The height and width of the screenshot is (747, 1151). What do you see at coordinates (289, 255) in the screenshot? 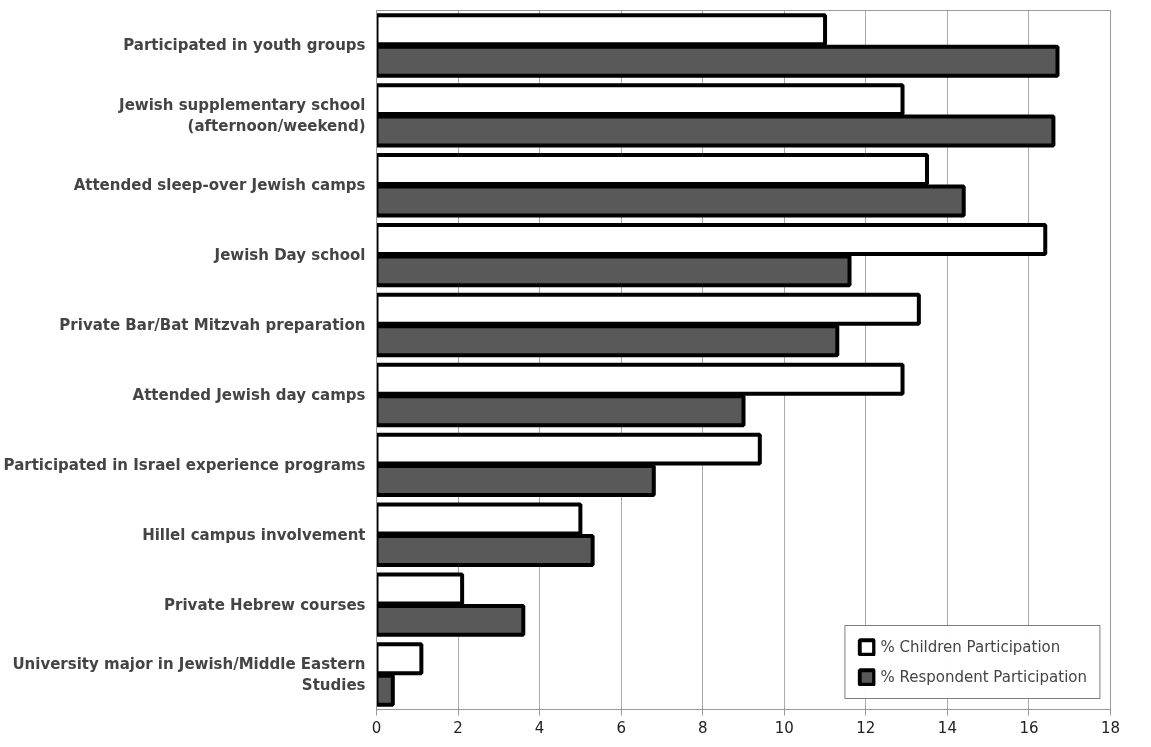
I see `y-tick-label: Jewish Day school` at bounding box center [289, 255].